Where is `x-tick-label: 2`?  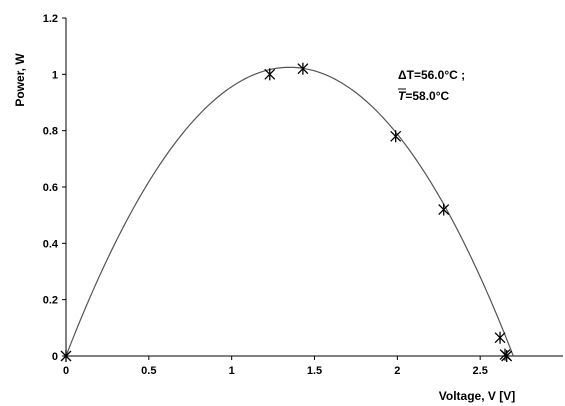 x-tick-label: 2 is located at coordinates (397, 371).